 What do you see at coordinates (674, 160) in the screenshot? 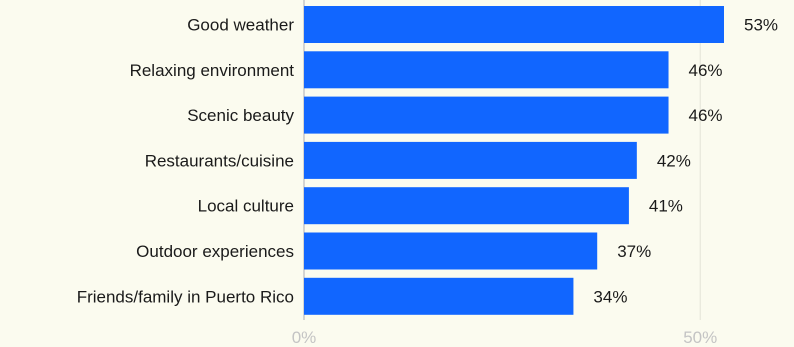
I see `value-label-3: 42%` at bounding box center [674, 160].